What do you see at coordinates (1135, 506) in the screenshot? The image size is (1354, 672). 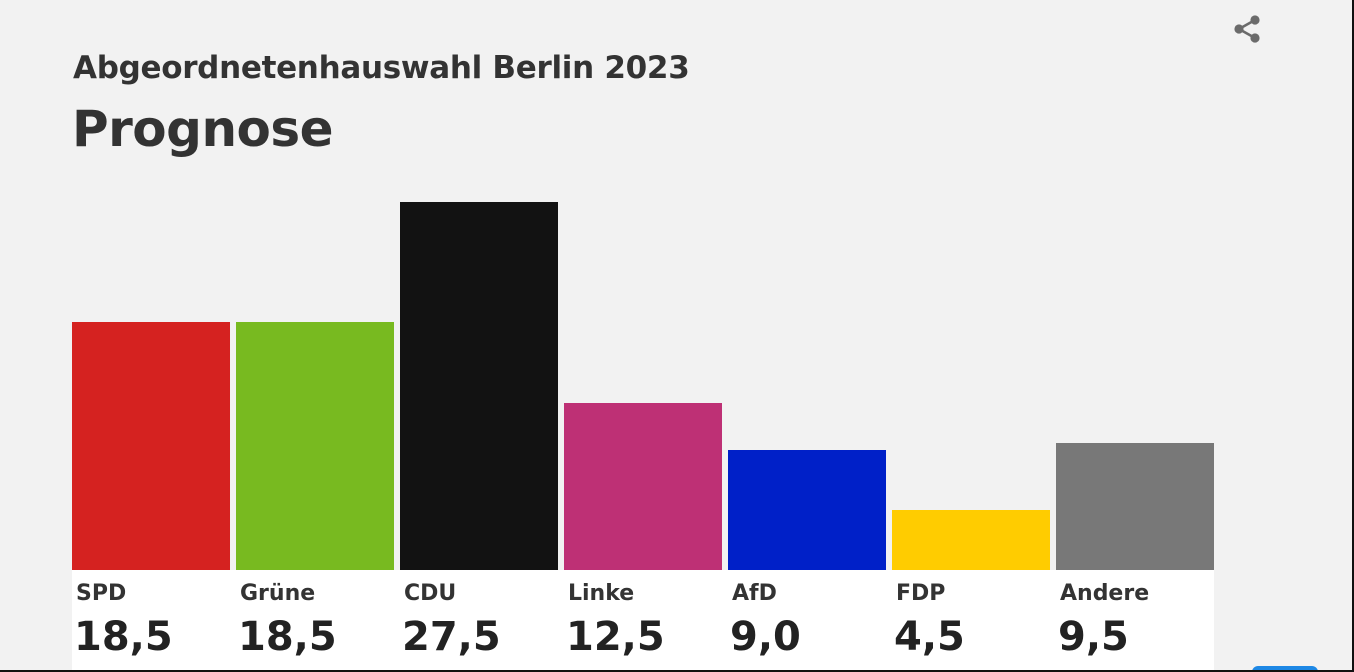 I see `bar-andere` at bounding box center [1135, 506].